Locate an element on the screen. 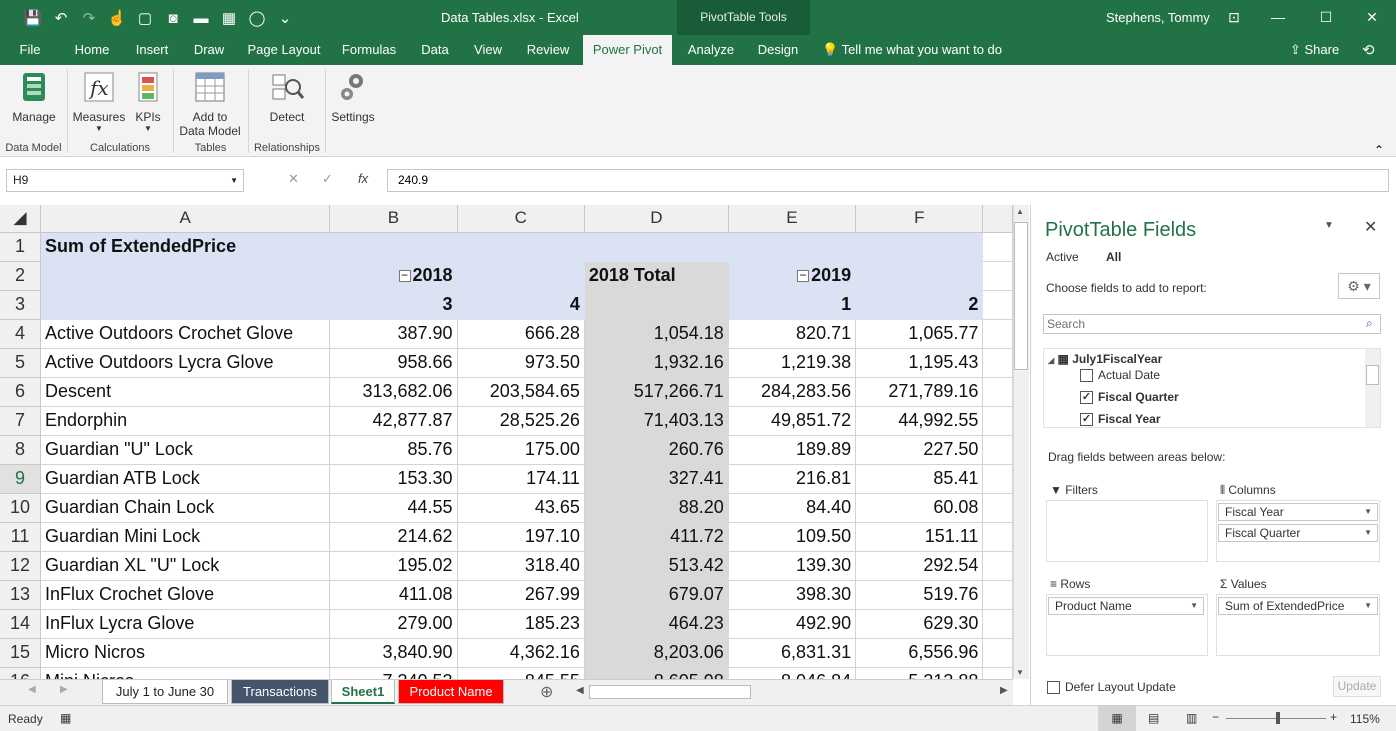 The height and width of the screenshot is (731, 1396). row-header: 4 is located at coordinates (21, 334).